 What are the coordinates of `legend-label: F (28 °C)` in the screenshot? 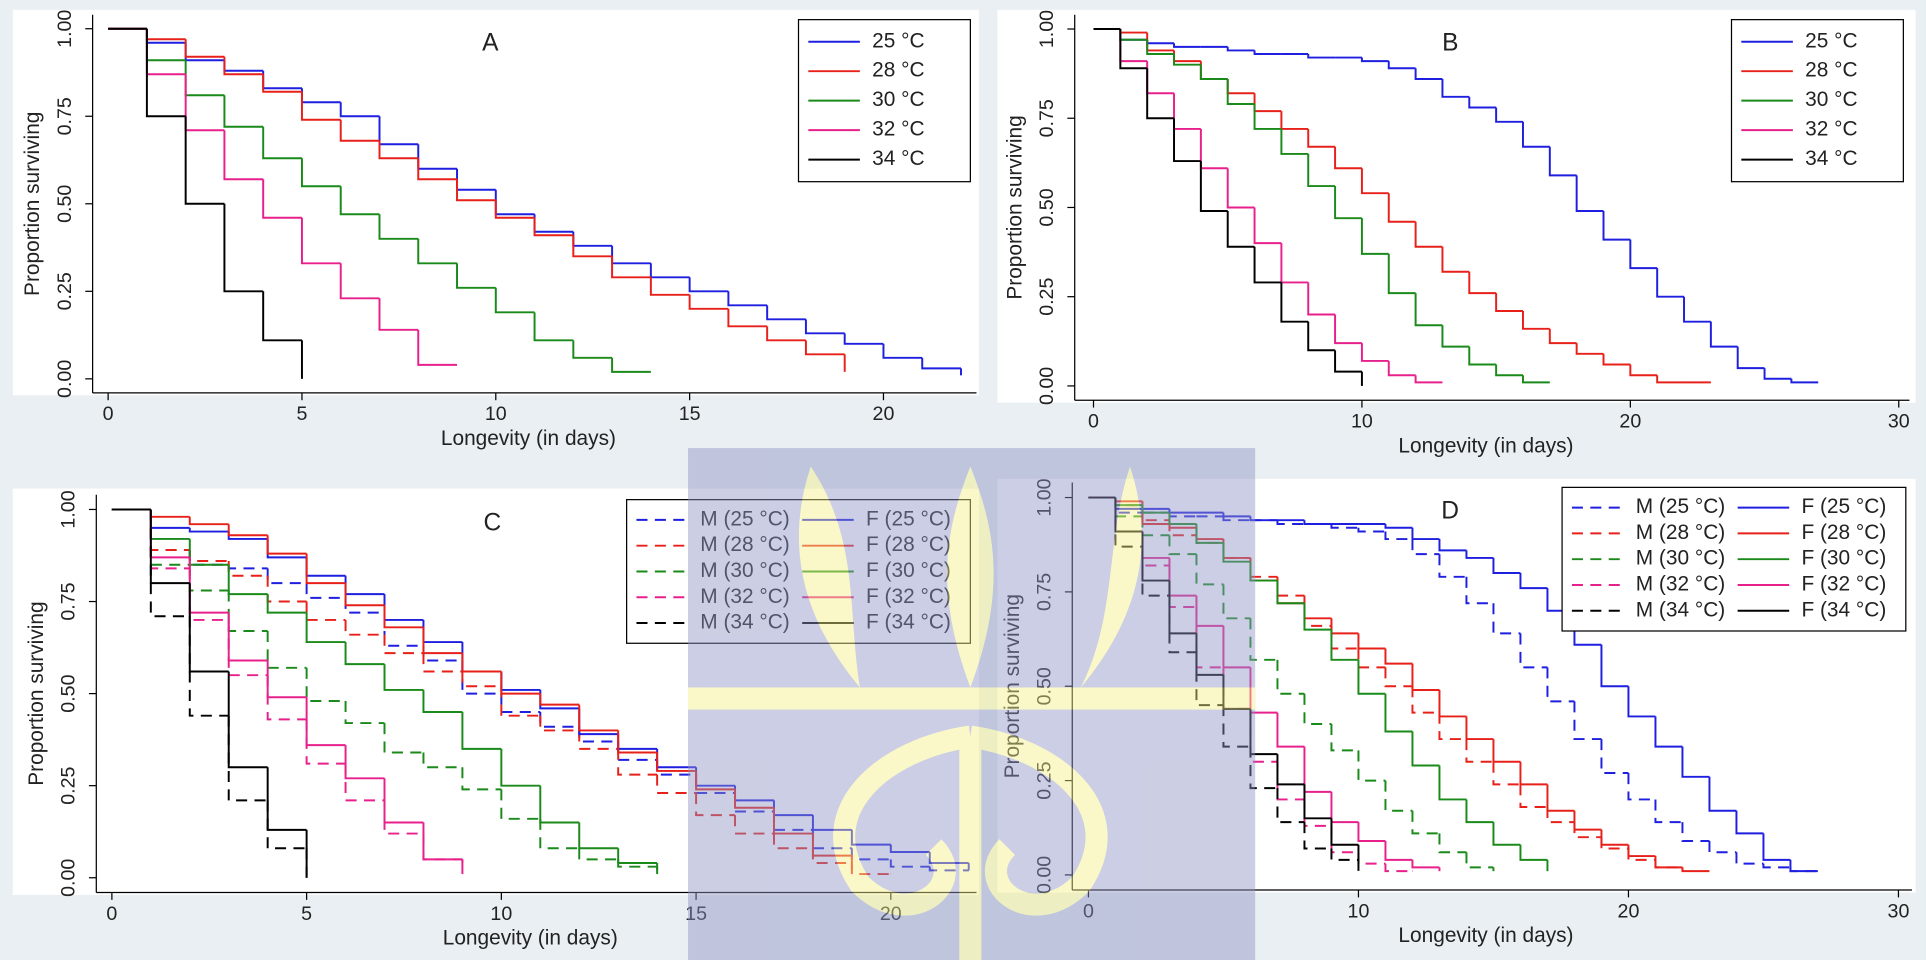 It's located at (908, 544).